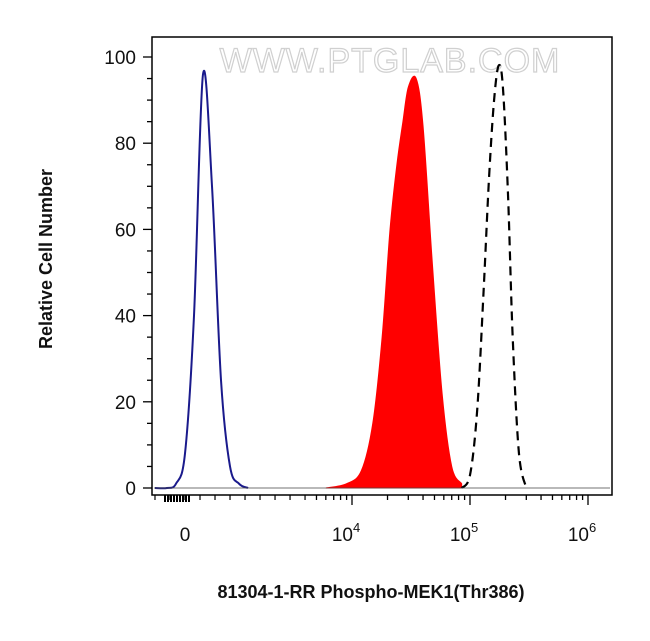  I want to click on y-axis-title: Relative Cell Number, so click(46, 259).